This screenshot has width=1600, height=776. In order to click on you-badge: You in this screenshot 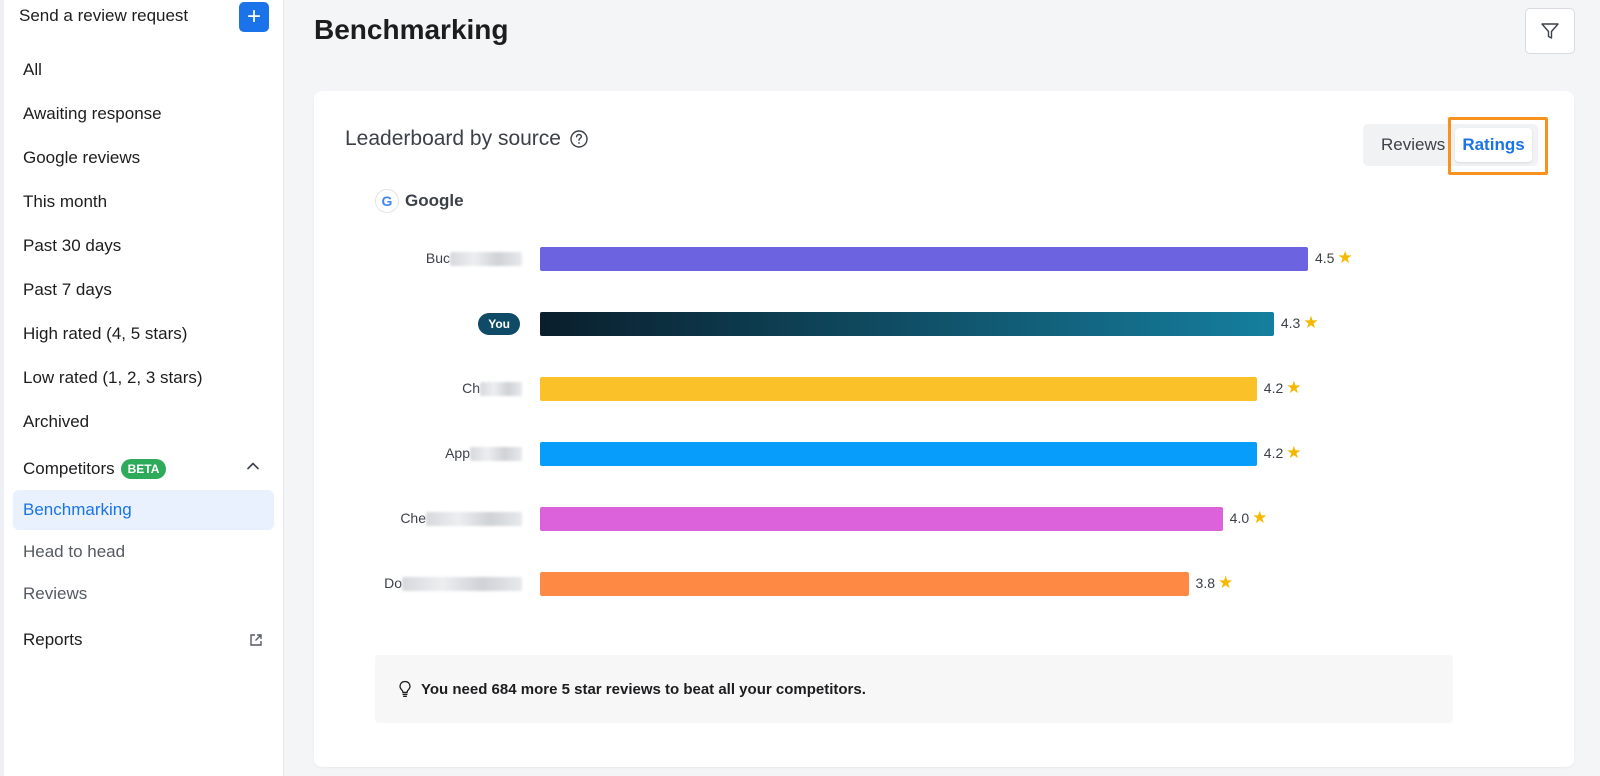, I will do `click(499, 324)`.